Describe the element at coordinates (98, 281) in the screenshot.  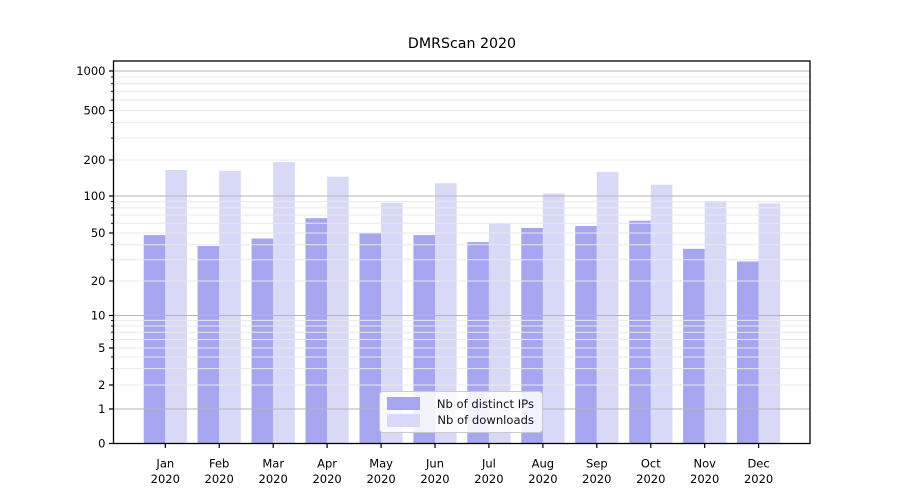
I see `y-tick-label: 20` at that location.